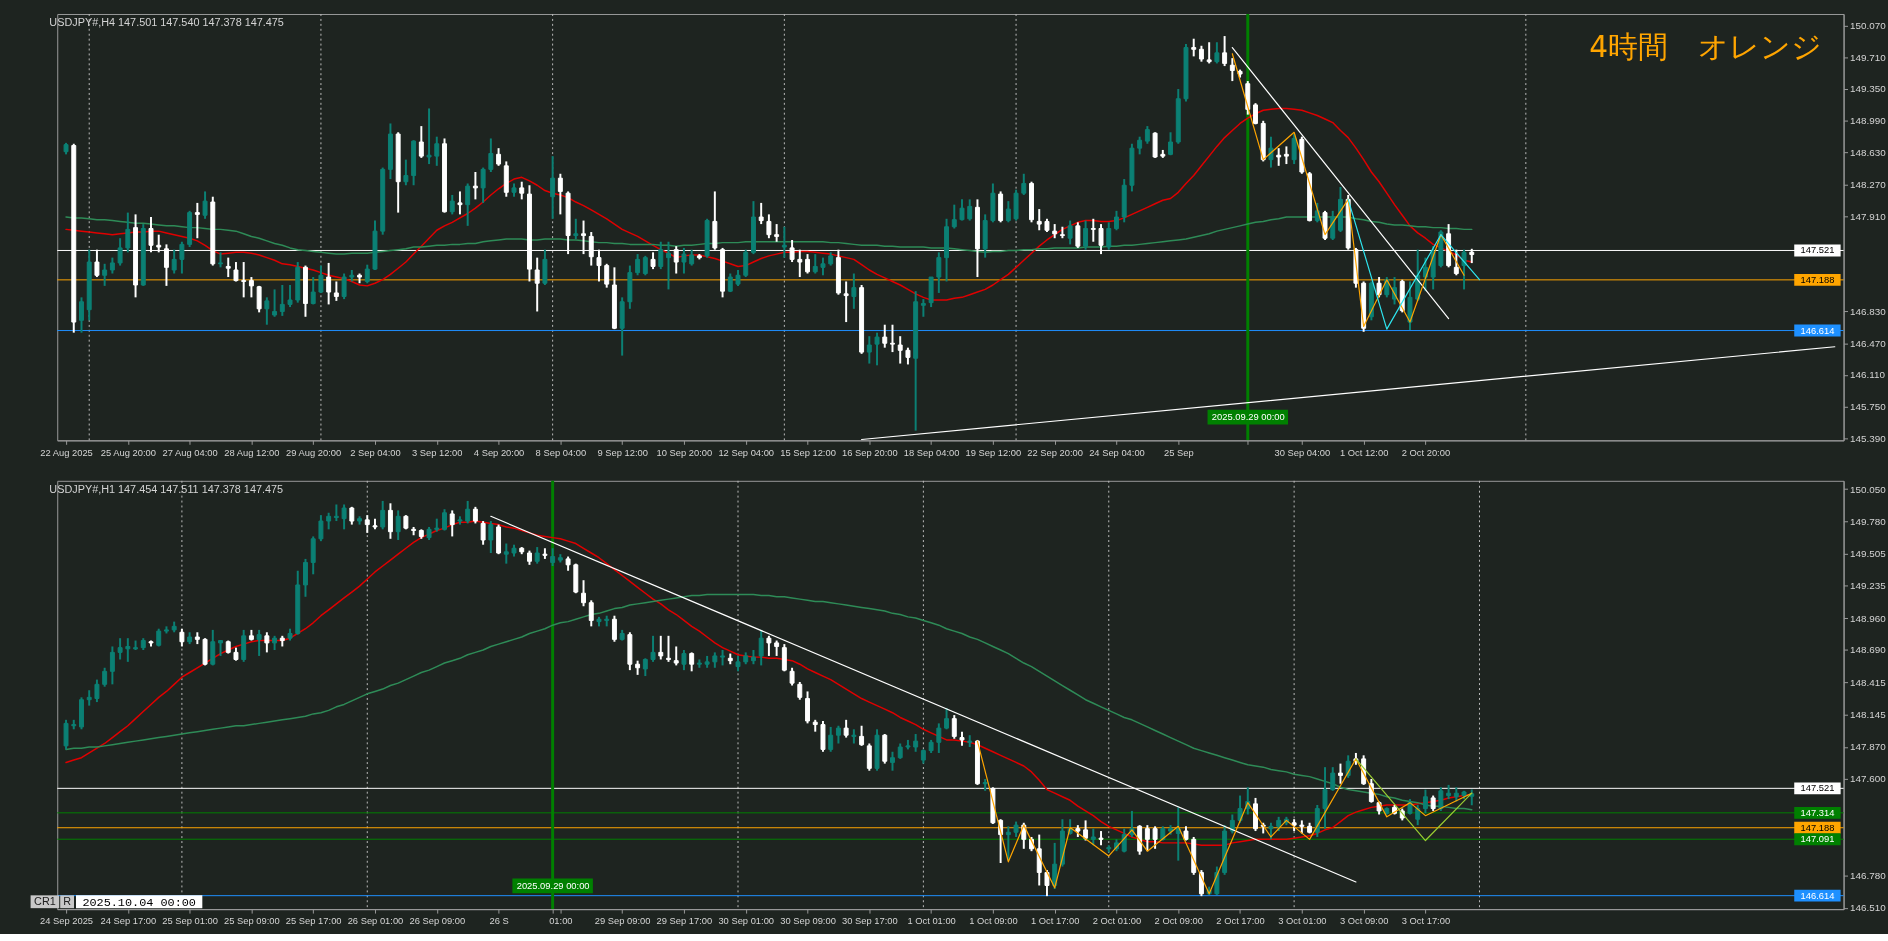 This screenshot has width=1888, height=941. What do you see at coordinates (1868, 343) in the screenshot?
I see `y-tick-label: 146.470` at bounding box center [1868, 343].